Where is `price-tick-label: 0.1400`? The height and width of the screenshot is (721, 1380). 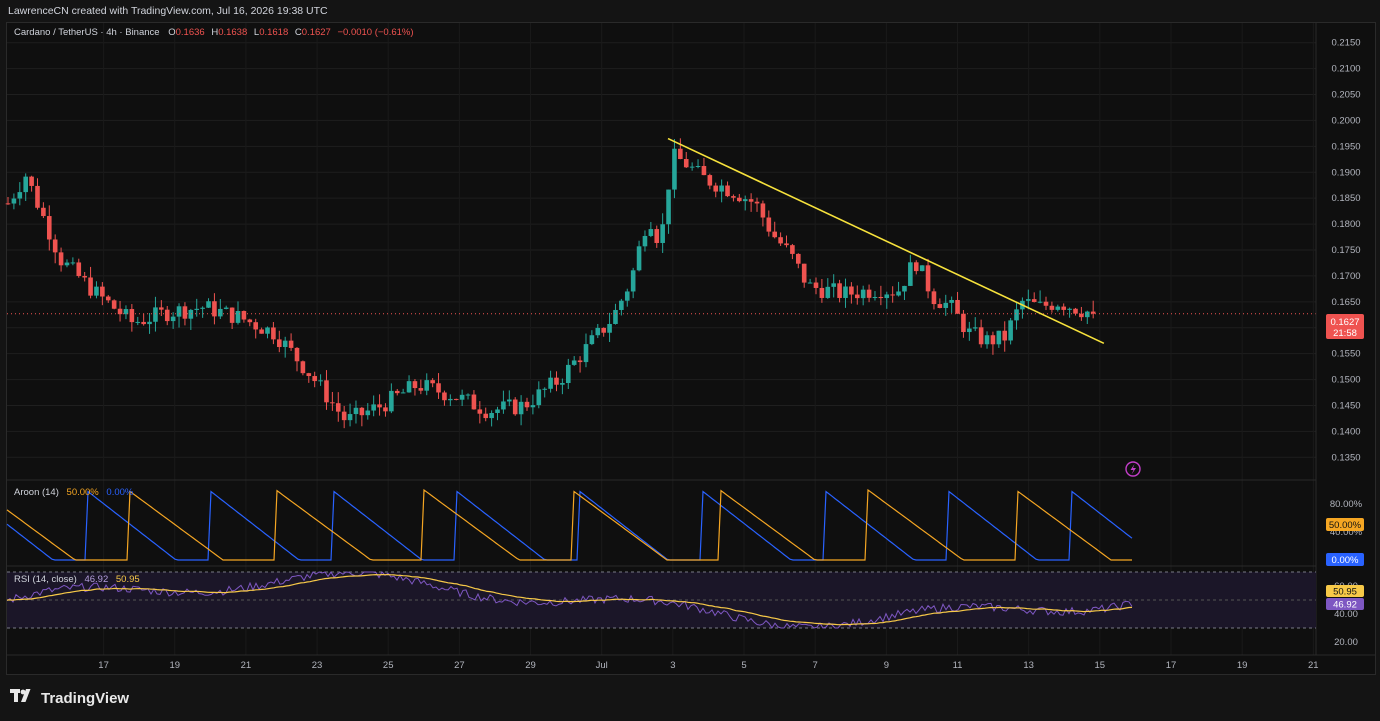
price-tick-label: 0.1400 is located at coordinates (1345, 431).